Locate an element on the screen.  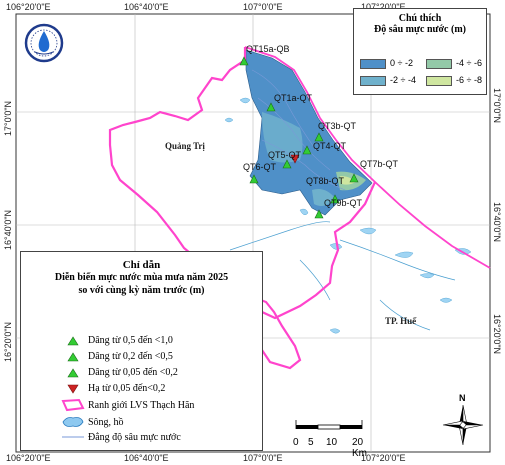
coord-top-1: 106°20'0"E is located at coordinates (28, 7).